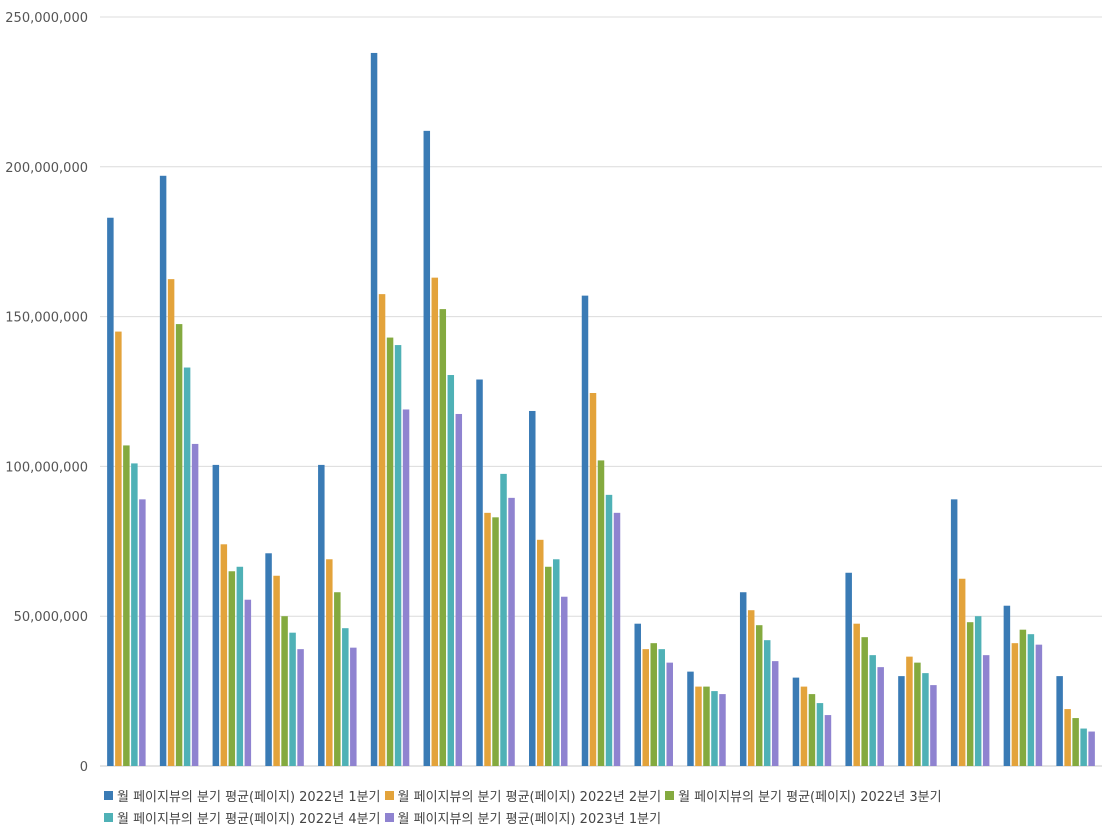 The height and width of the screenshot is (840, 1120). What do you see at coordinates (46, 318) in the screenshot?
I see `y-tick-label: 150,000,000` at bounding box center [46, 318].